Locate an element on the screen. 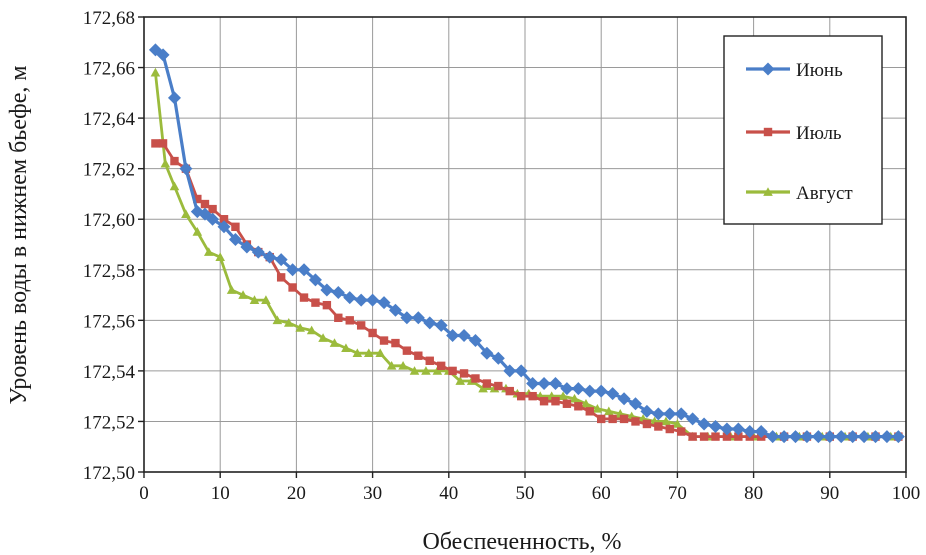 Image resolution: width=926 pixels, height=555 pixels. y-tick-label: 172,62 is located at coordinates (109, 170).